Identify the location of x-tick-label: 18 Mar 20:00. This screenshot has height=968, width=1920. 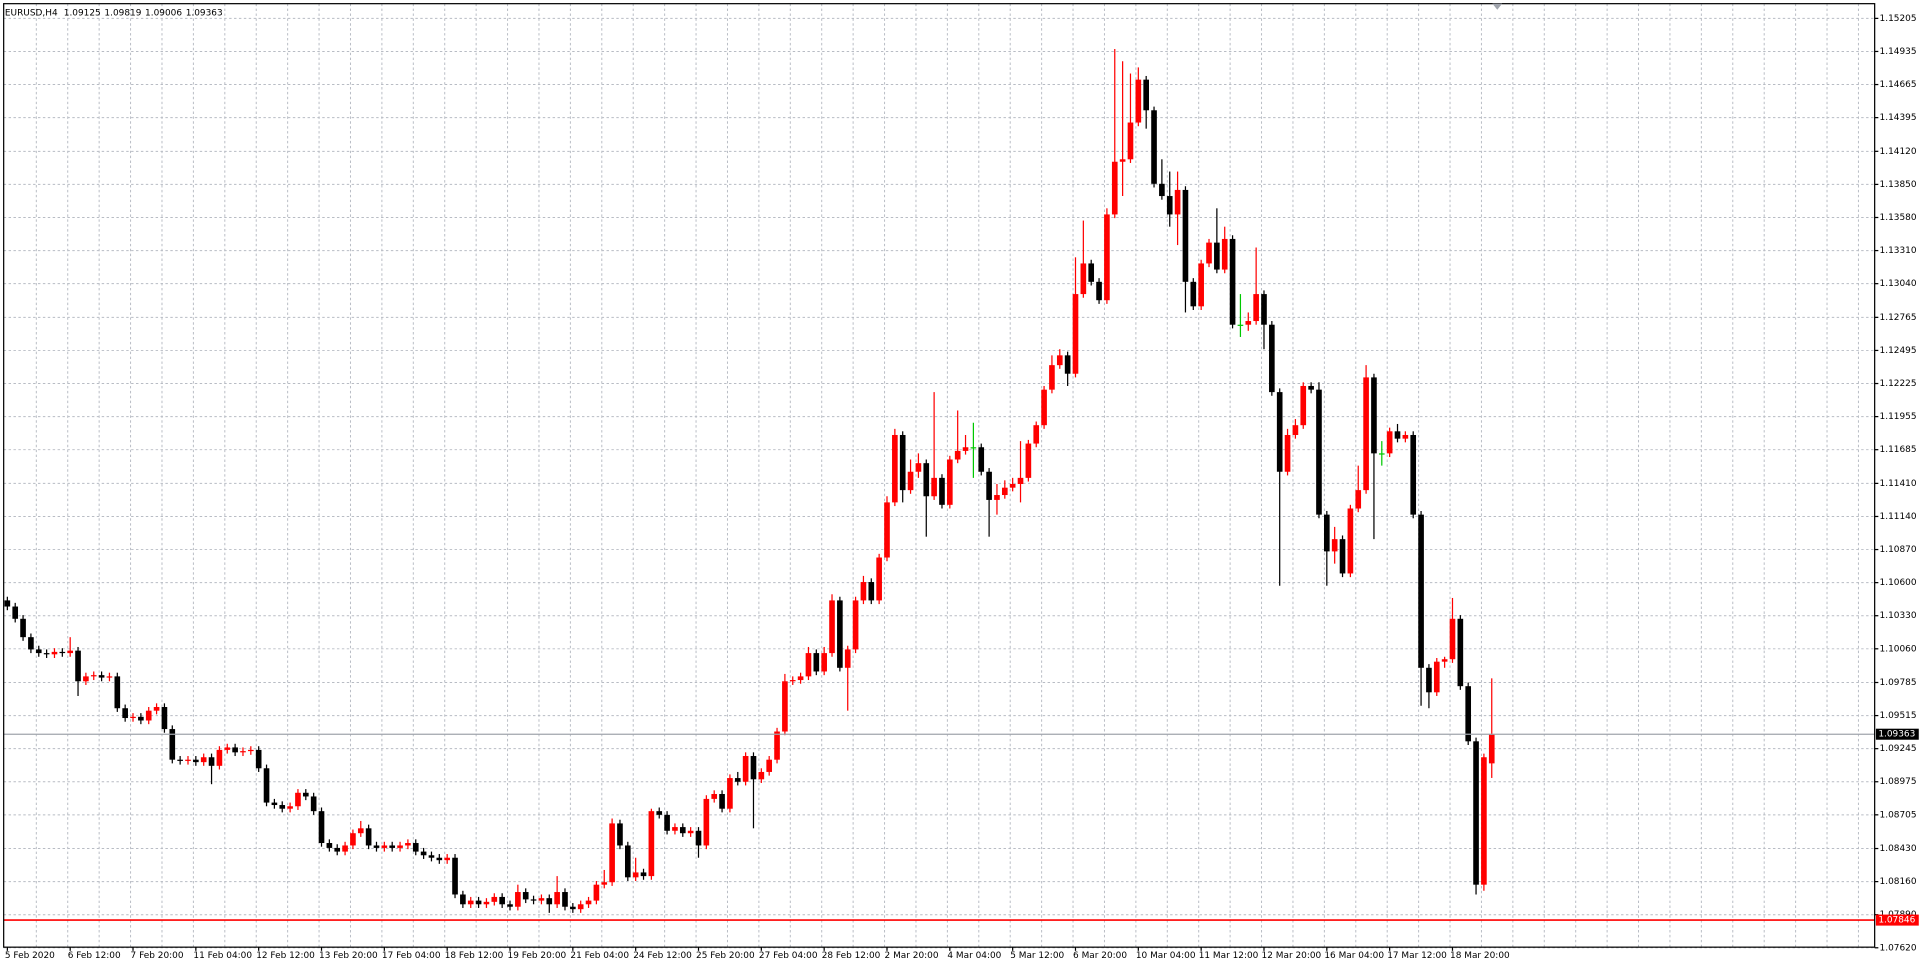
(1480, 956).